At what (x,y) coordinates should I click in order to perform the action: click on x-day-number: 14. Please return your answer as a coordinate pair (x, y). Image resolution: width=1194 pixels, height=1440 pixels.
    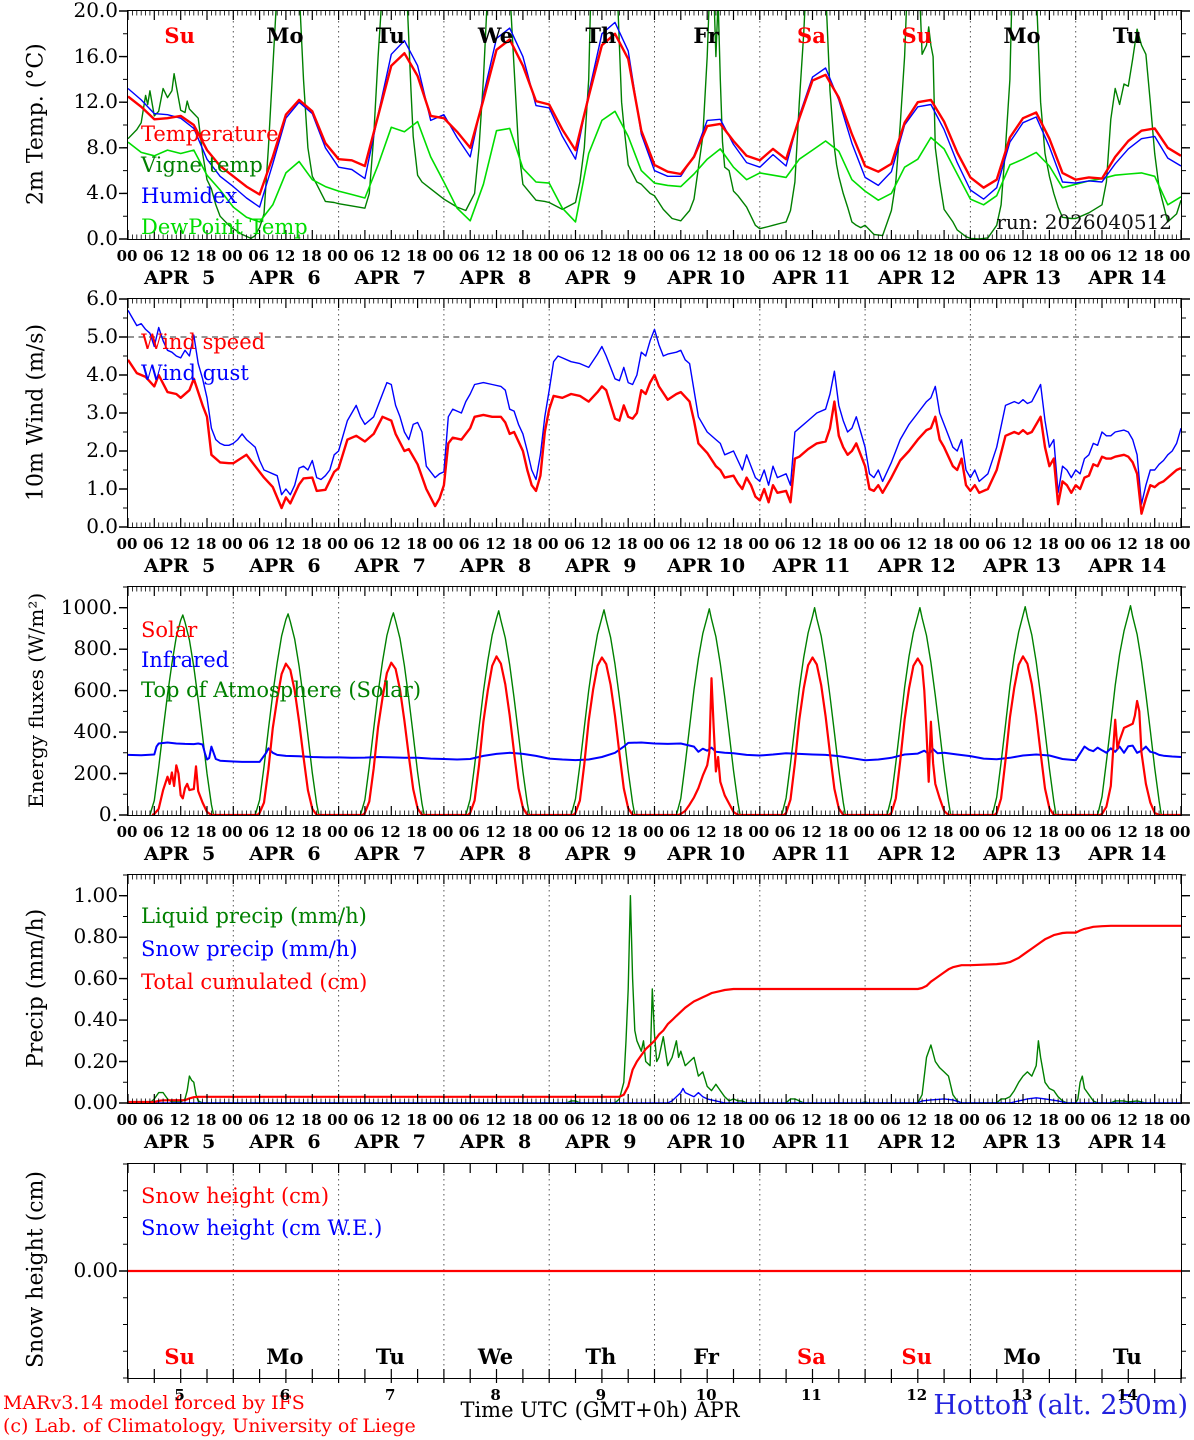
    Looking at the image, I should click on (1127, 1395).